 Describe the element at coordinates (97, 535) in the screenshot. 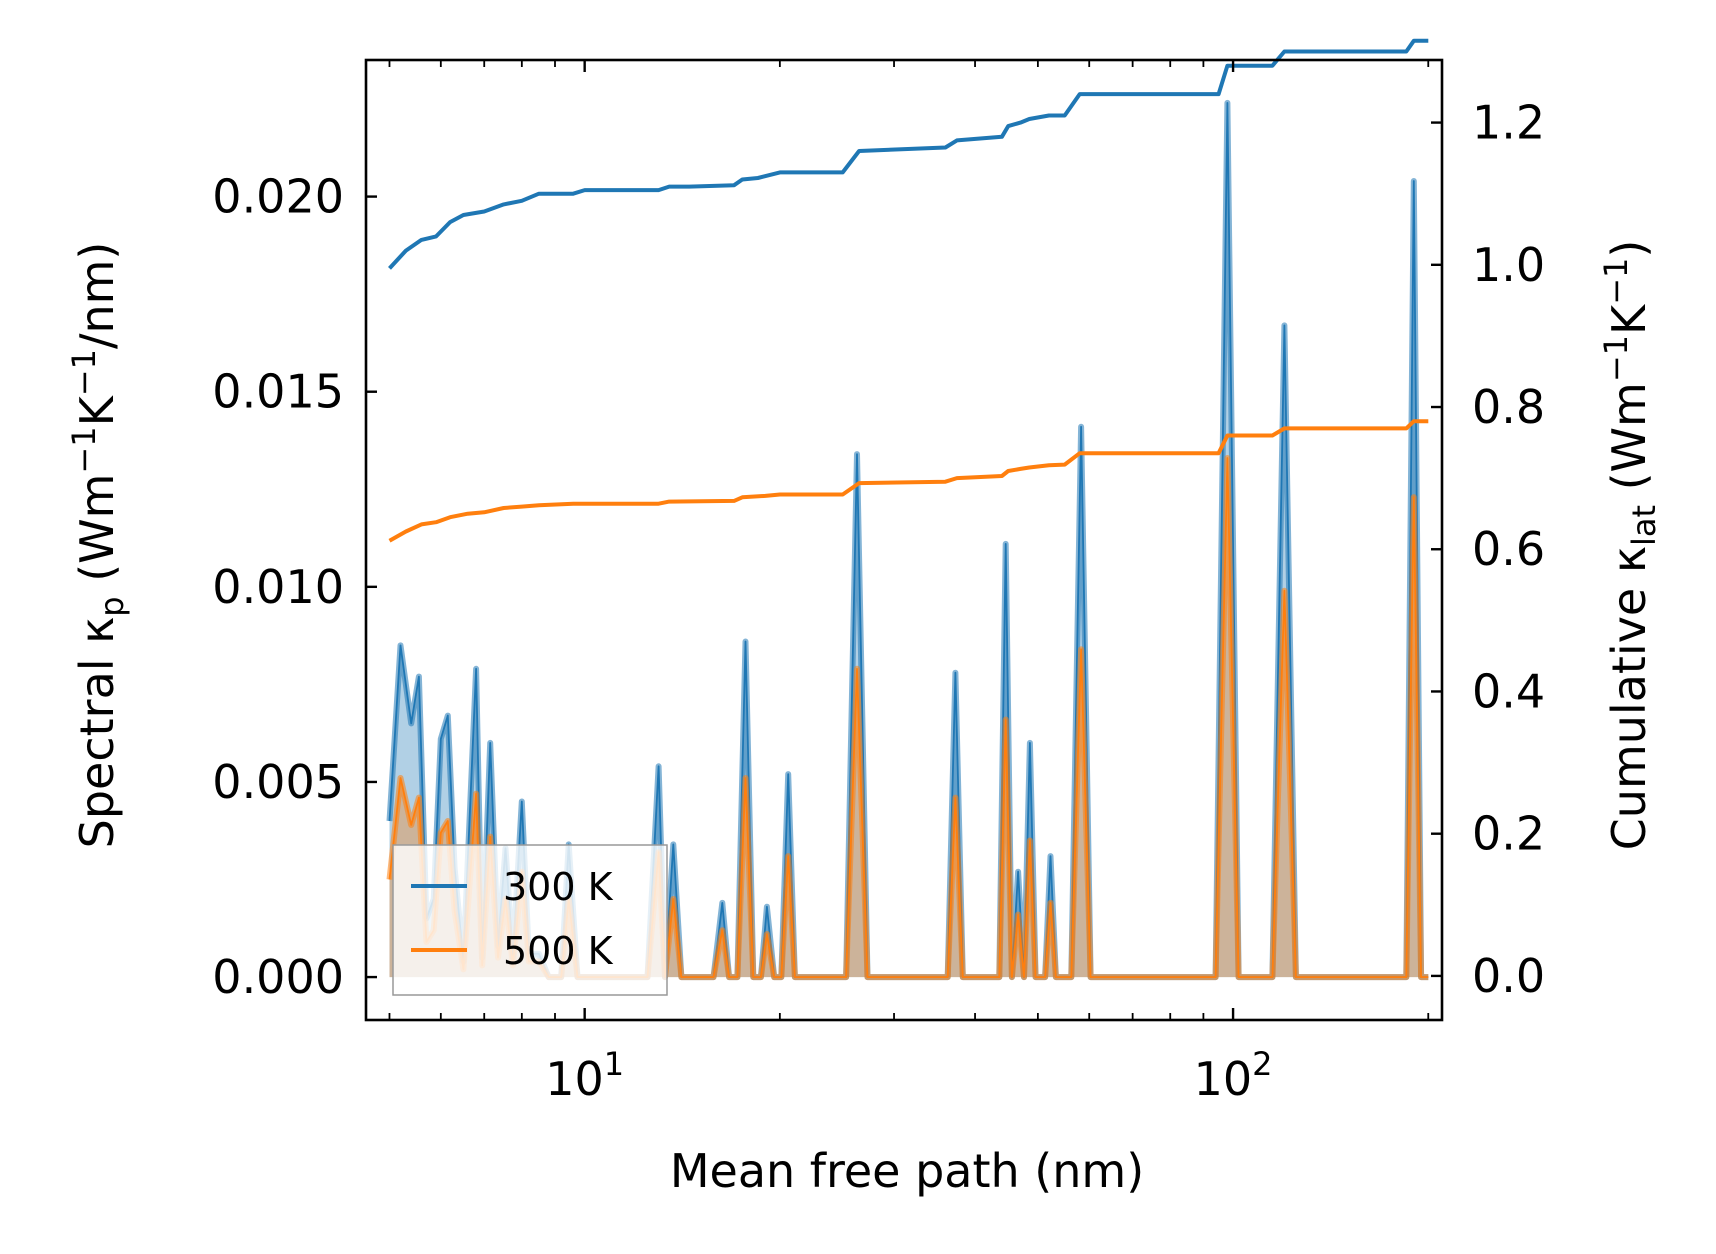

I see `y-left-title-units-open: (Wm` at that location.